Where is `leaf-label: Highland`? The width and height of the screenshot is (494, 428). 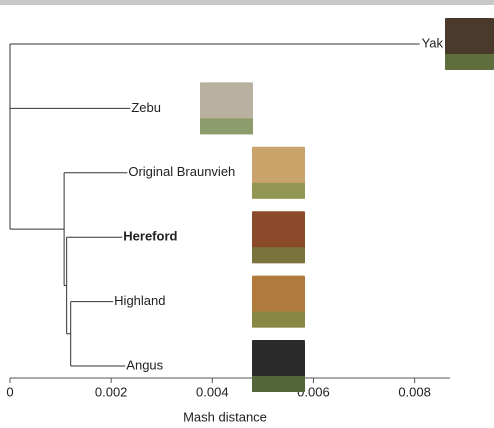 leaf-label: Highland is located at coordinates (139, 300).